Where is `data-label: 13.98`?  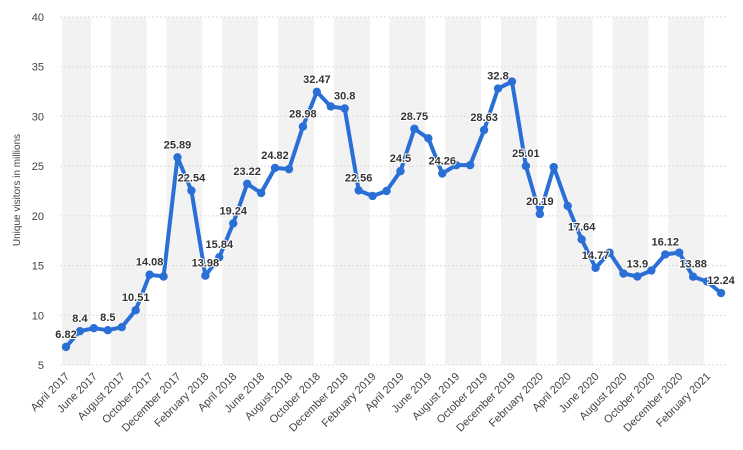 data-label: 13.98 is located at coordinates (206, 264).